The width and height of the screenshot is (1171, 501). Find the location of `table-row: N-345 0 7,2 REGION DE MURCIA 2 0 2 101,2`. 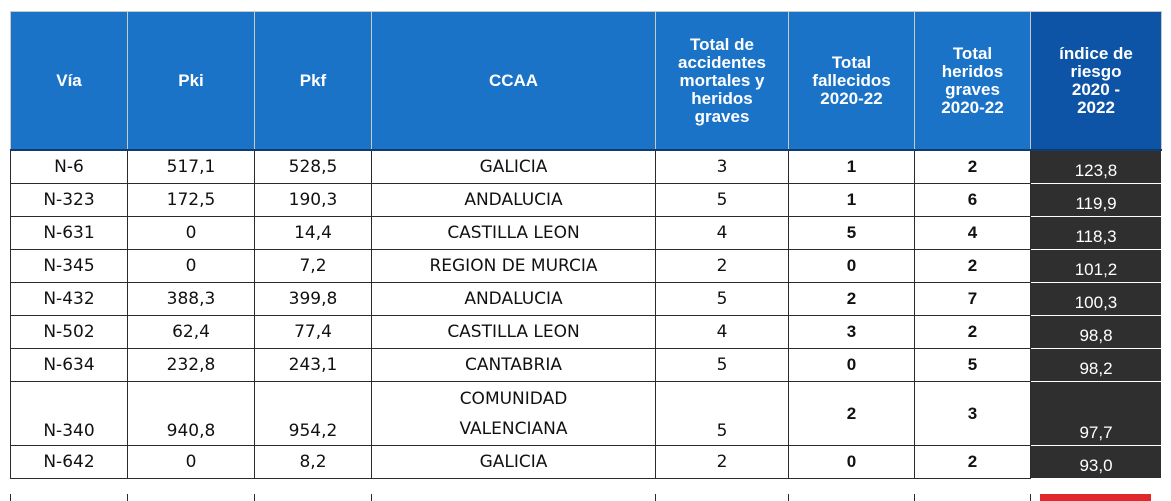

table-row: N-345 0 7,2 REGION DE MURCIA 2 0 2 101,2 is located at coordinates (586, 266).